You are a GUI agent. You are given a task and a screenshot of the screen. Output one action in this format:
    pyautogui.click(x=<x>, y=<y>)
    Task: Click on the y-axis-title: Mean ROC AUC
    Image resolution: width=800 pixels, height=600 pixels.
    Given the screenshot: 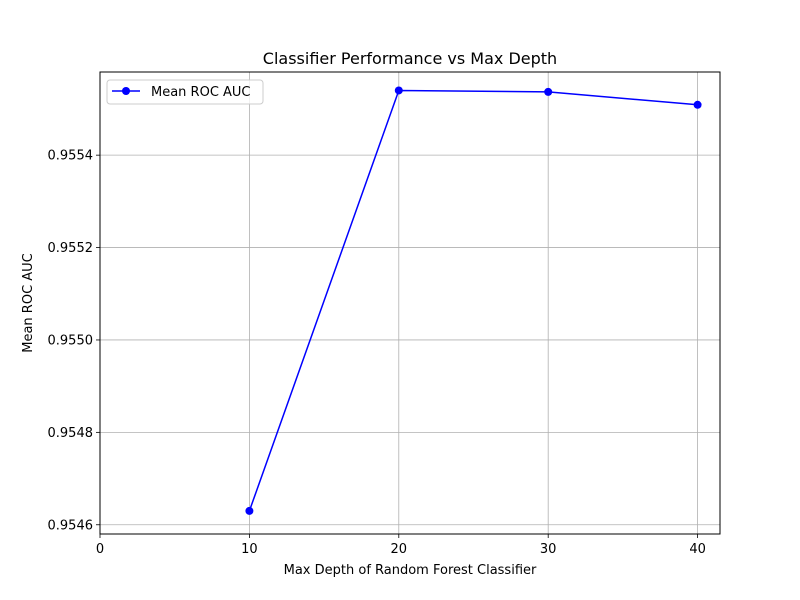 What is the action you would take?
    pyautogui.click(x=28, y=303)
    